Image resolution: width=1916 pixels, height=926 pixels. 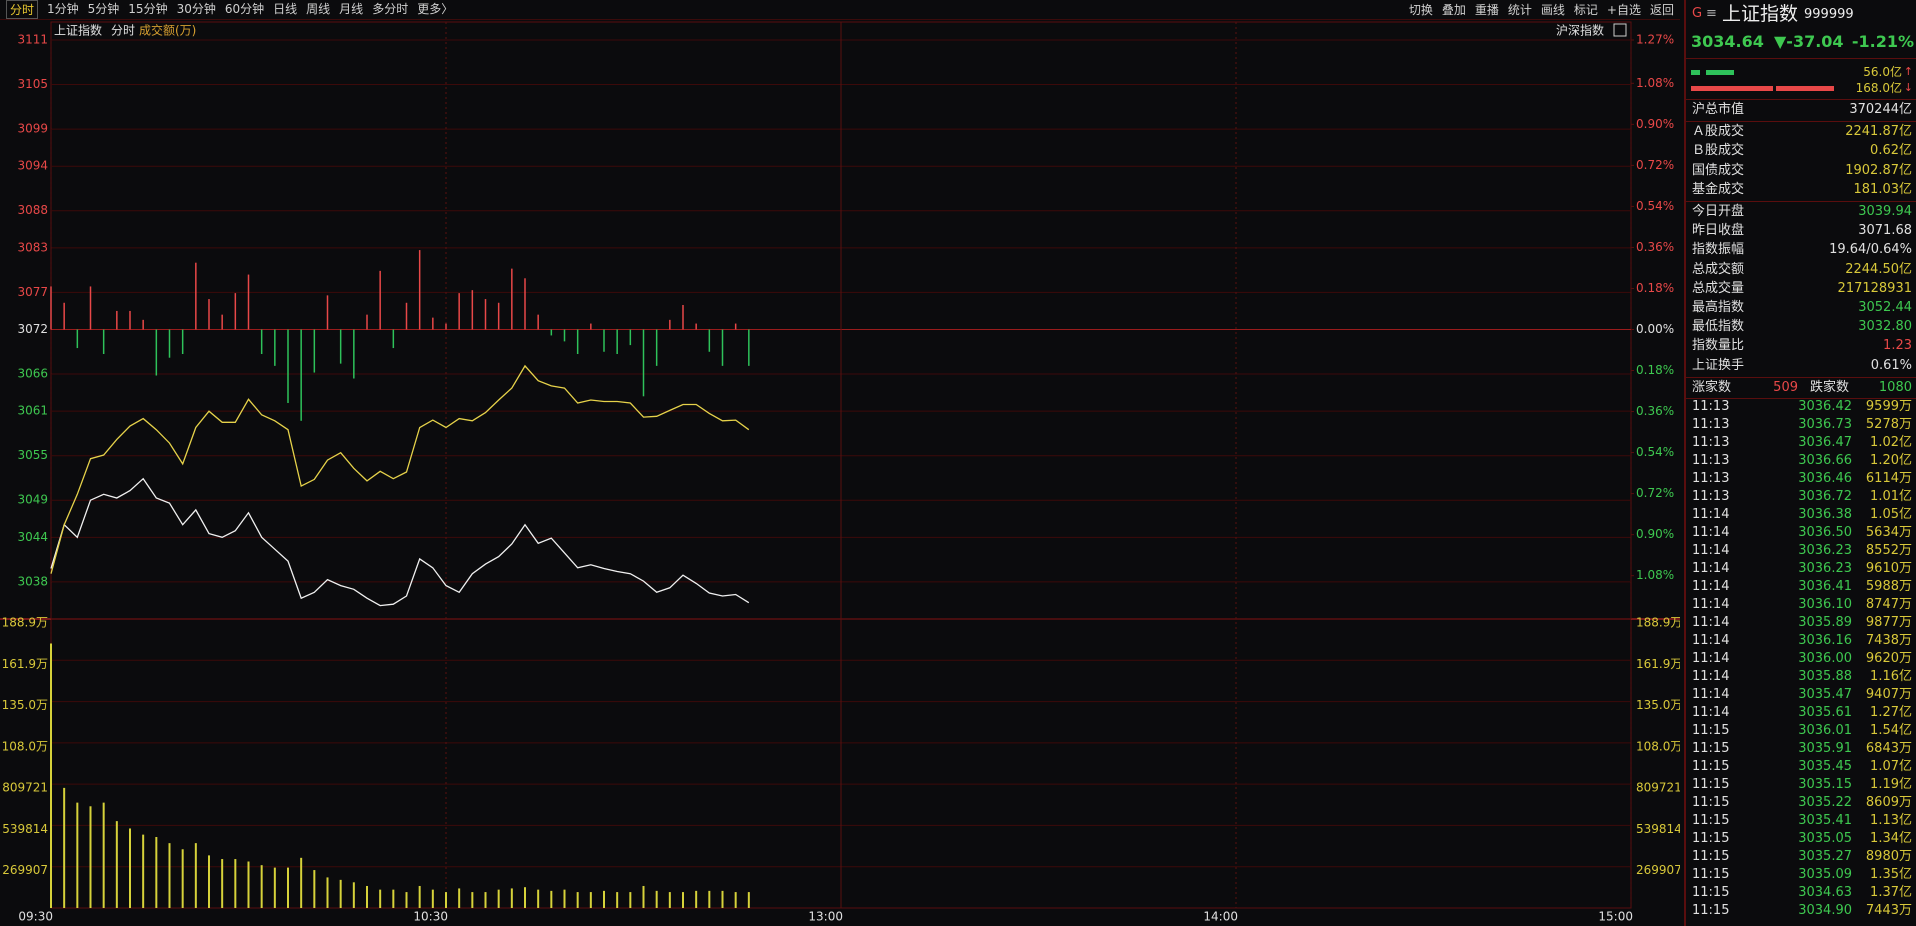 What do you see at coordinates (1891, 514) in the screenshot?
I see `tick-volume: 1.05亿` at bounding box center [1891, 514].